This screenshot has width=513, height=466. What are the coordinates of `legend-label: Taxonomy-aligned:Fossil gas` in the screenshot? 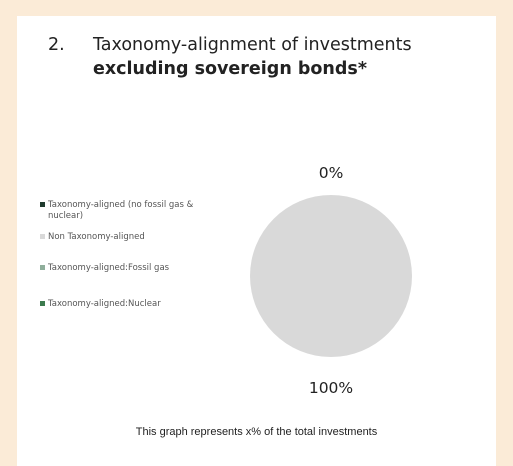 It's located at (109, 268).